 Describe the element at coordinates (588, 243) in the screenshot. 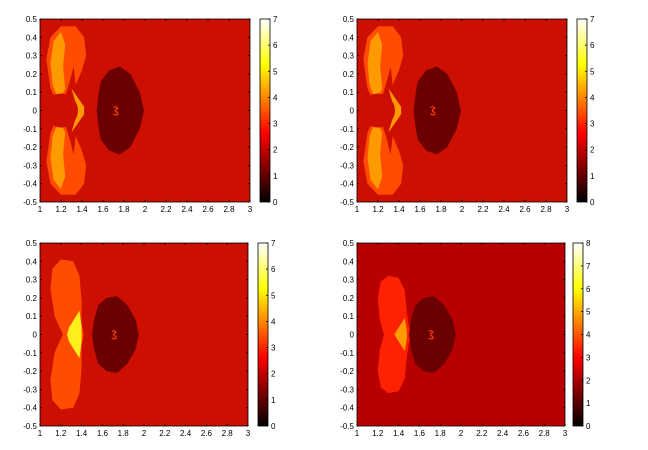

I see `colorbar-tick-label: 8` at that location.